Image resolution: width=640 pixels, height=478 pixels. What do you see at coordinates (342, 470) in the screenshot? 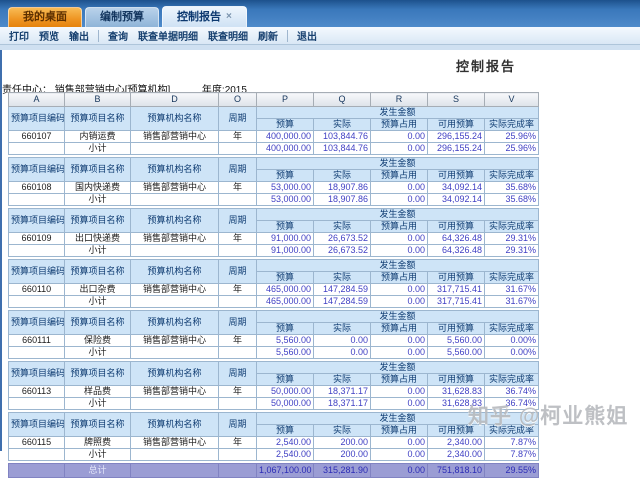
I see `total-value-1: 315,281.90` at bounding box center [342, 470].